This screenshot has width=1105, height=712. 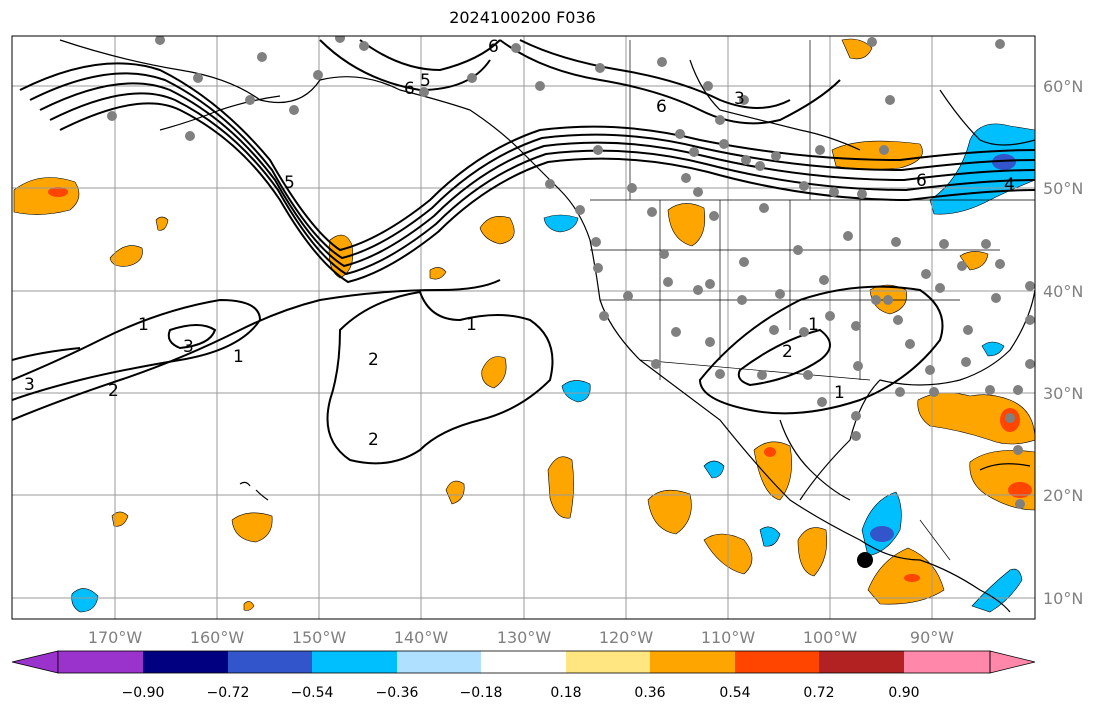 I want to click on latitude-label: 60°N, so click(x=1063, y=86).